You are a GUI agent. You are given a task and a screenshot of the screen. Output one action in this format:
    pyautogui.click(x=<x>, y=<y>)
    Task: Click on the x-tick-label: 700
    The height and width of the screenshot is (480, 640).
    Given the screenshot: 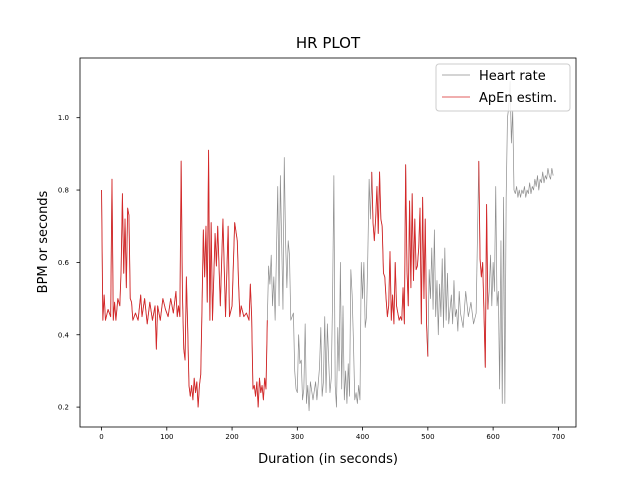 What is the action you would take?
    pyautogui.click(x=558, y=437)
    